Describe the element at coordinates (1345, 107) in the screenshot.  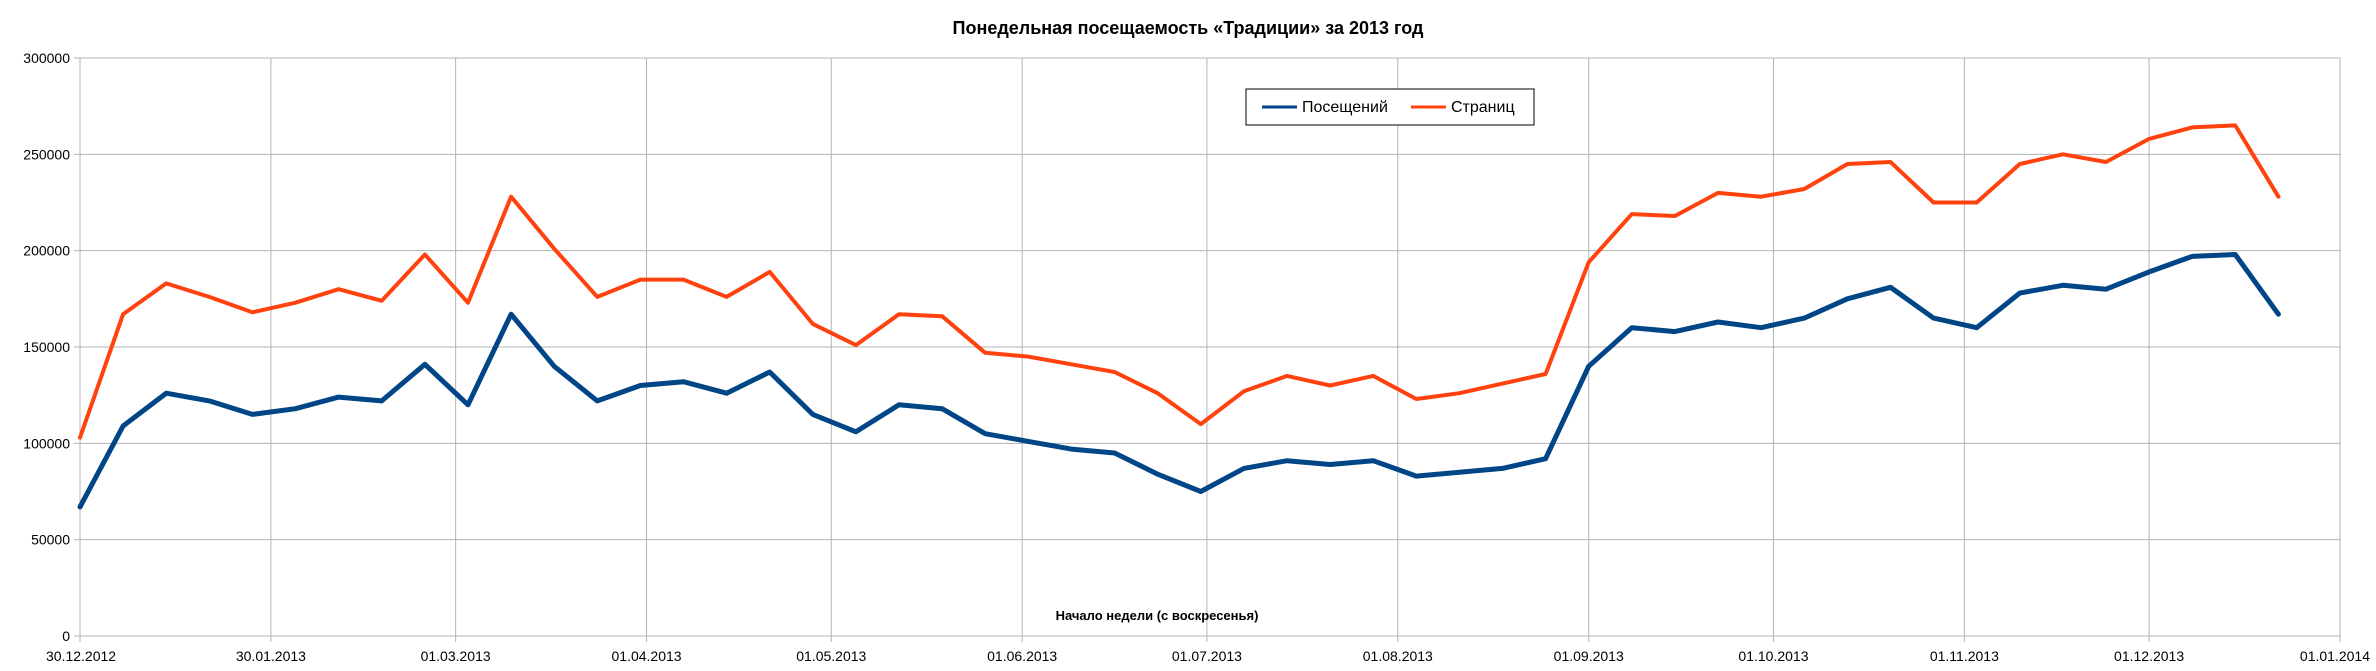
I see `legend-label-visits: Посещений` at that location.